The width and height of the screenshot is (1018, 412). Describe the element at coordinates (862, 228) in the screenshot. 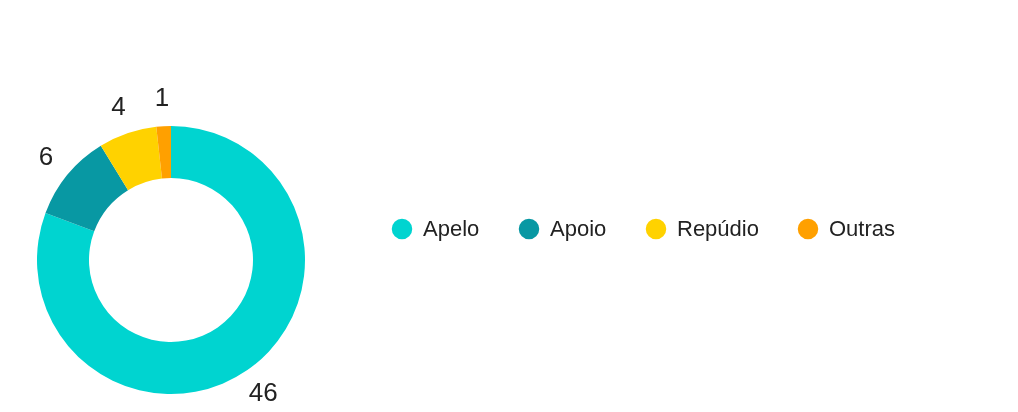

I see `legend-label: Outras` at that location.